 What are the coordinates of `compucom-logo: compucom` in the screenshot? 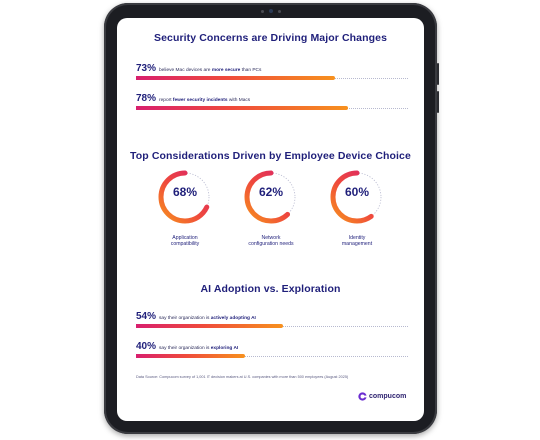 It's located at (382, 396).